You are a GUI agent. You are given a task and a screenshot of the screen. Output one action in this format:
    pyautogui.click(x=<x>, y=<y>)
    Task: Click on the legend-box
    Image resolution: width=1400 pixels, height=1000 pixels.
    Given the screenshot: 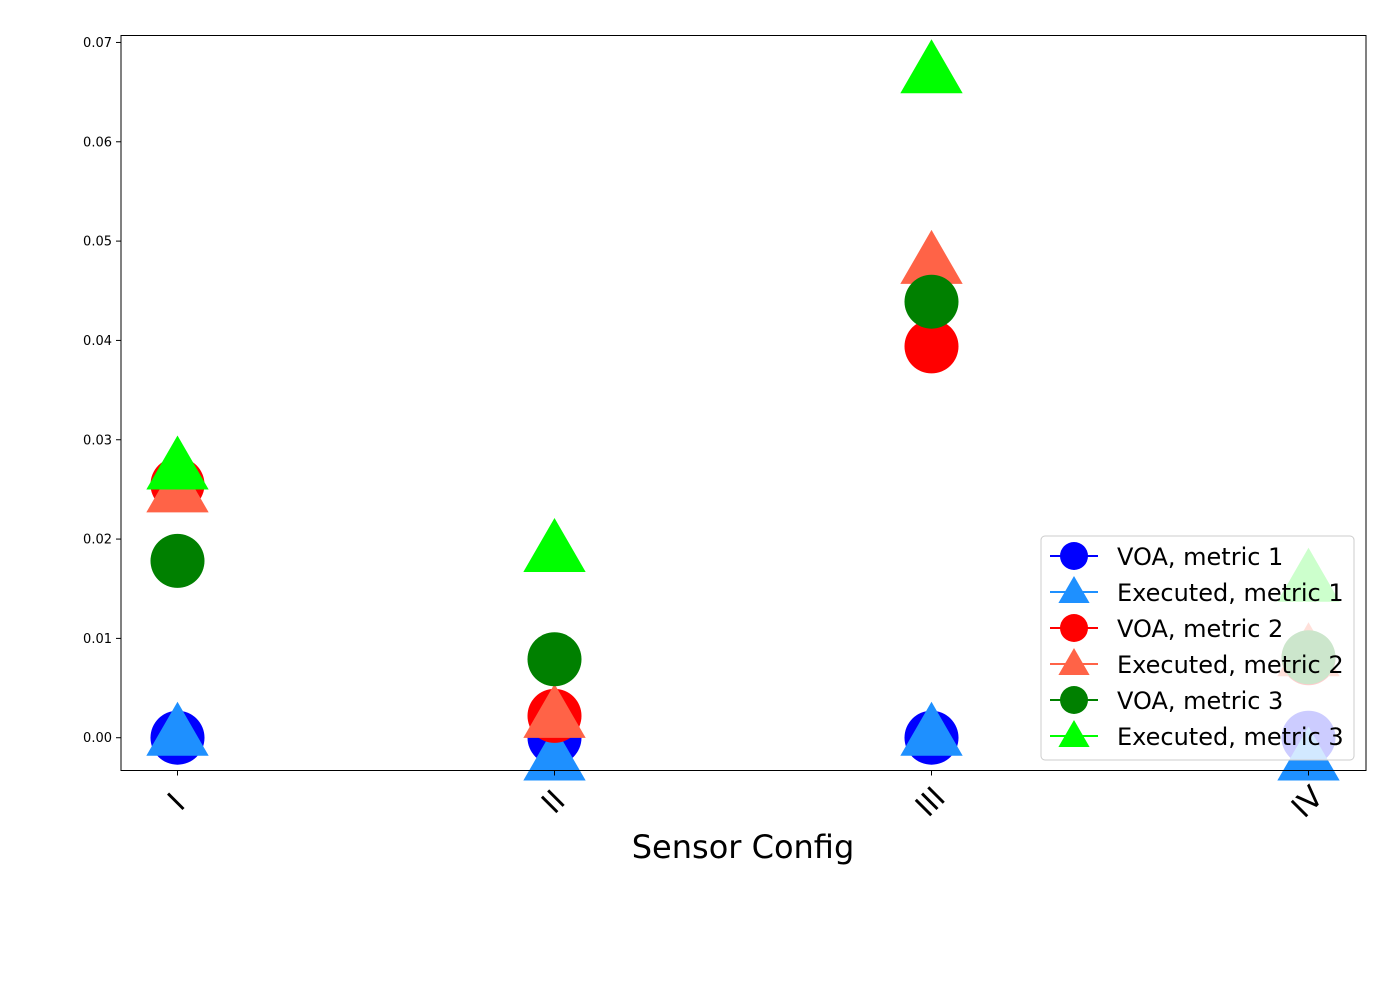 What is the action you would take?
    pyautogui.click(x=1197, y=648)
    